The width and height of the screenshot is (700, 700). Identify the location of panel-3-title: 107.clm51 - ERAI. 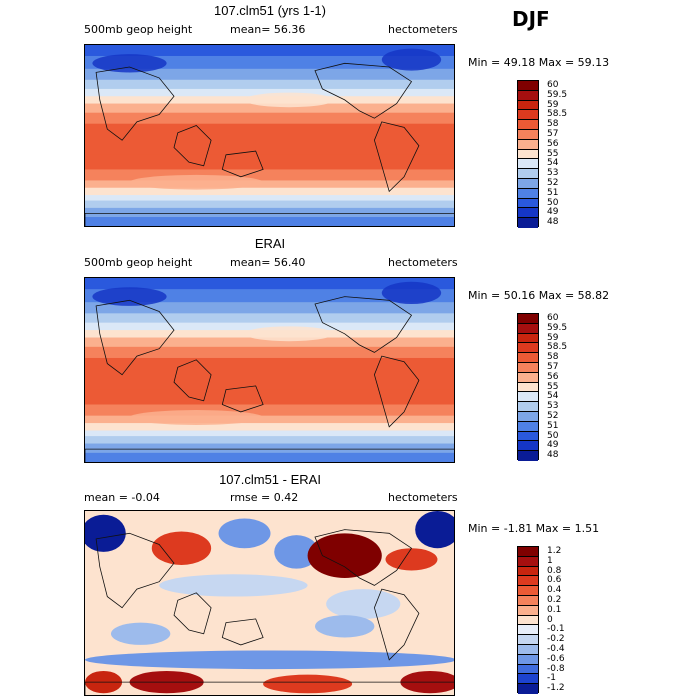
(270, 479).